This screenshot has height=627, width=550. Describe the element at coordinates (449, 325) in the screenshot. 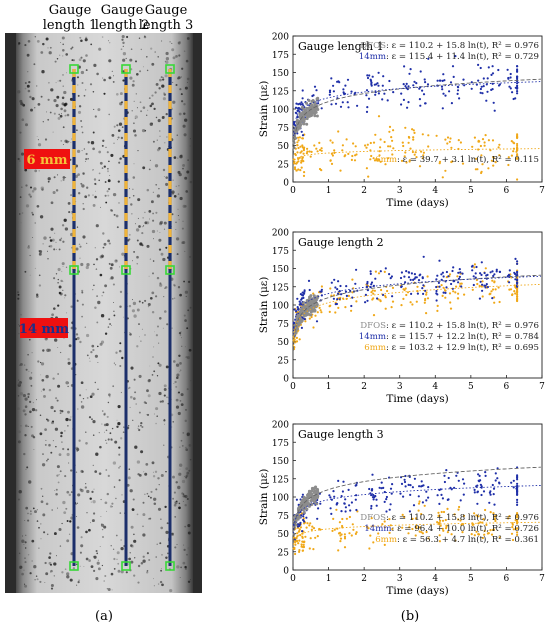

I see `equation-annotation: DFOS: ε = 110.2 + 15.8 ln(t), R² = 0.976` at that location.